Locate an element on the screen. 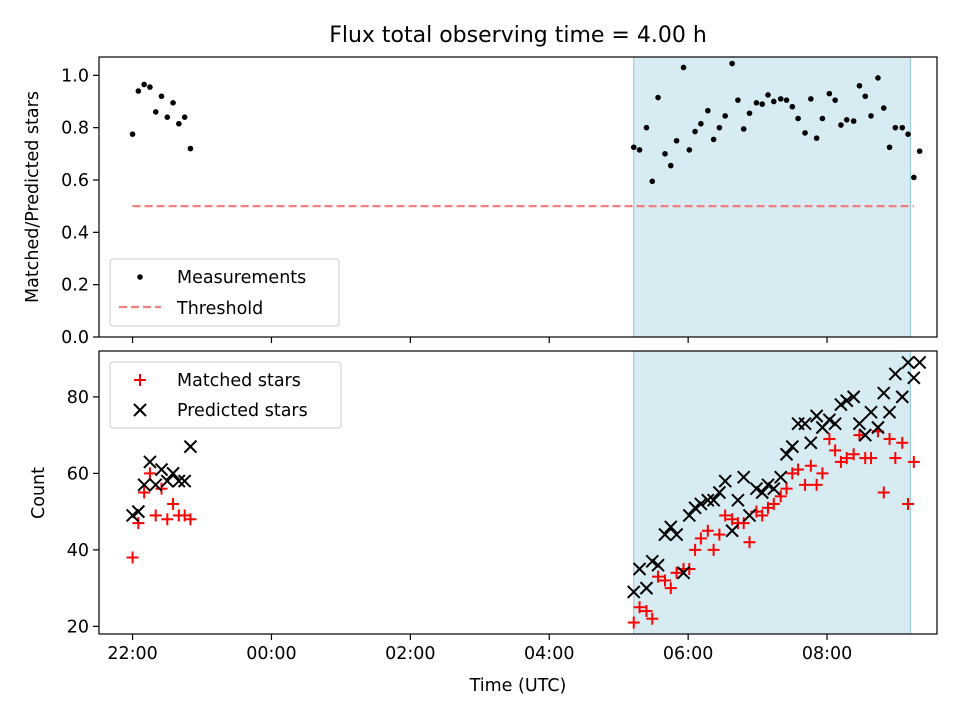  chart-title: Flux total observing time = 4.00 h is located at coordinates (518, 35).